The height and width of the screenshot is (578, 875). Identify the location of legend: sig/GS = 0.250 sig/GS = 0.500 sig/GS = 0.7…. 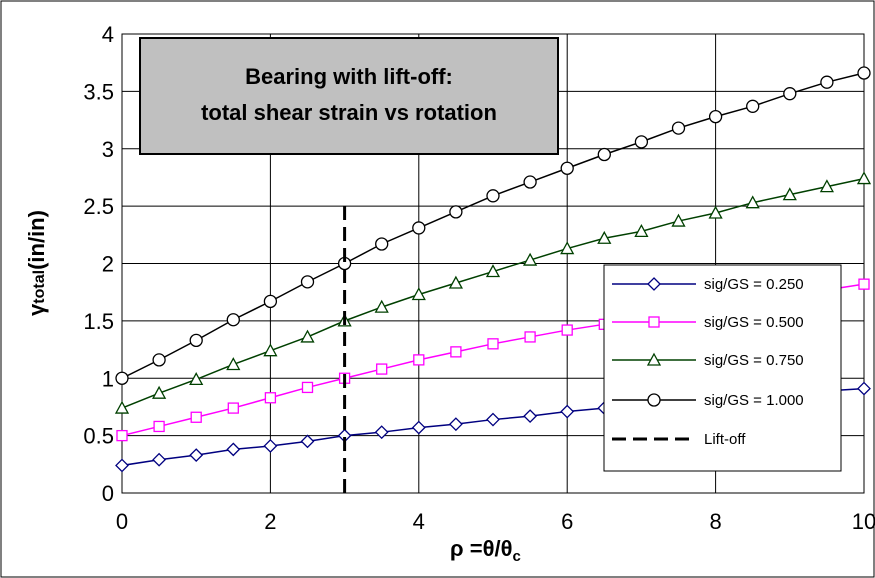
(722, 368).